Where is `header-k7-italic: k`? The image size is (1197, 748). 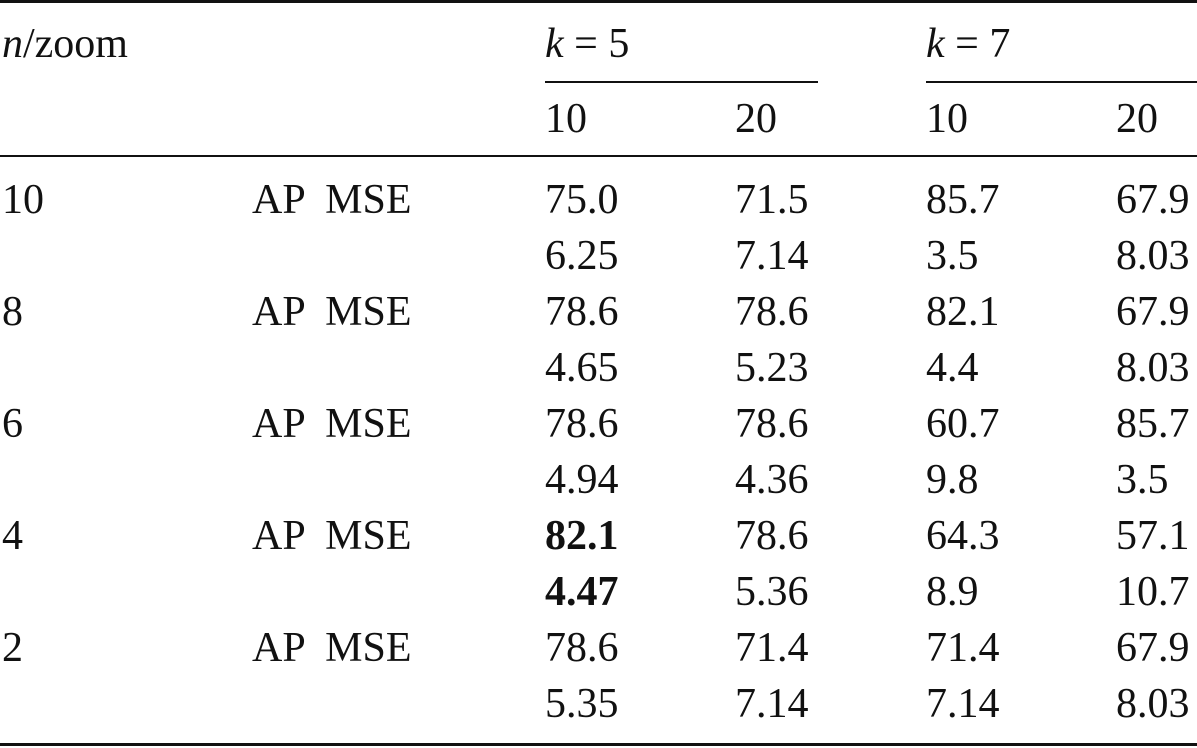
header-k7-italic: k is located at coordinates (935, 44).